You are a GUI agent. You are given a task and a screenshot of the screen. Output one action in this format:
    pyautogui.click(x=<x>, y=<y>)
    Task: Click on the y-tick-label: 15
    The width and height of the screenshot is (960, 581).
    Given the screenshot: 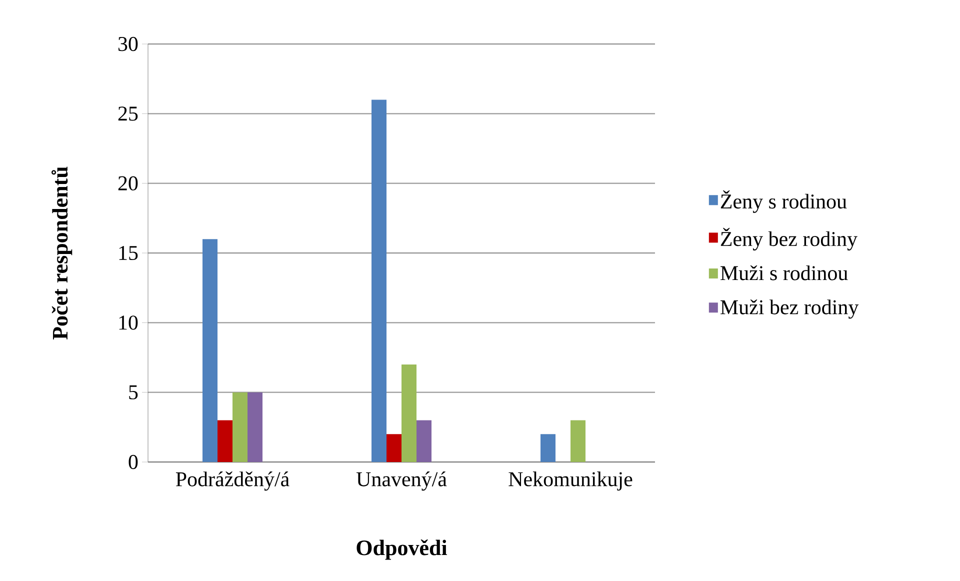 What is the action you would take?
    pyautogui.click(x=128, y=253)
    